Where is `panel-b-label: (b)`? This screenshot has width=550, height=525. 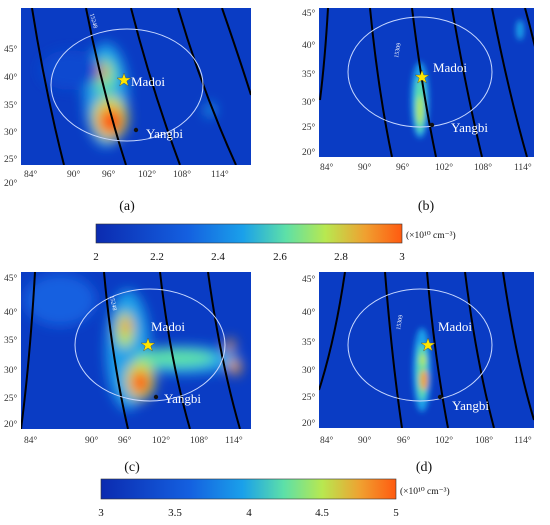 panel-b-label: (b) is located at coordinates (426, 206).